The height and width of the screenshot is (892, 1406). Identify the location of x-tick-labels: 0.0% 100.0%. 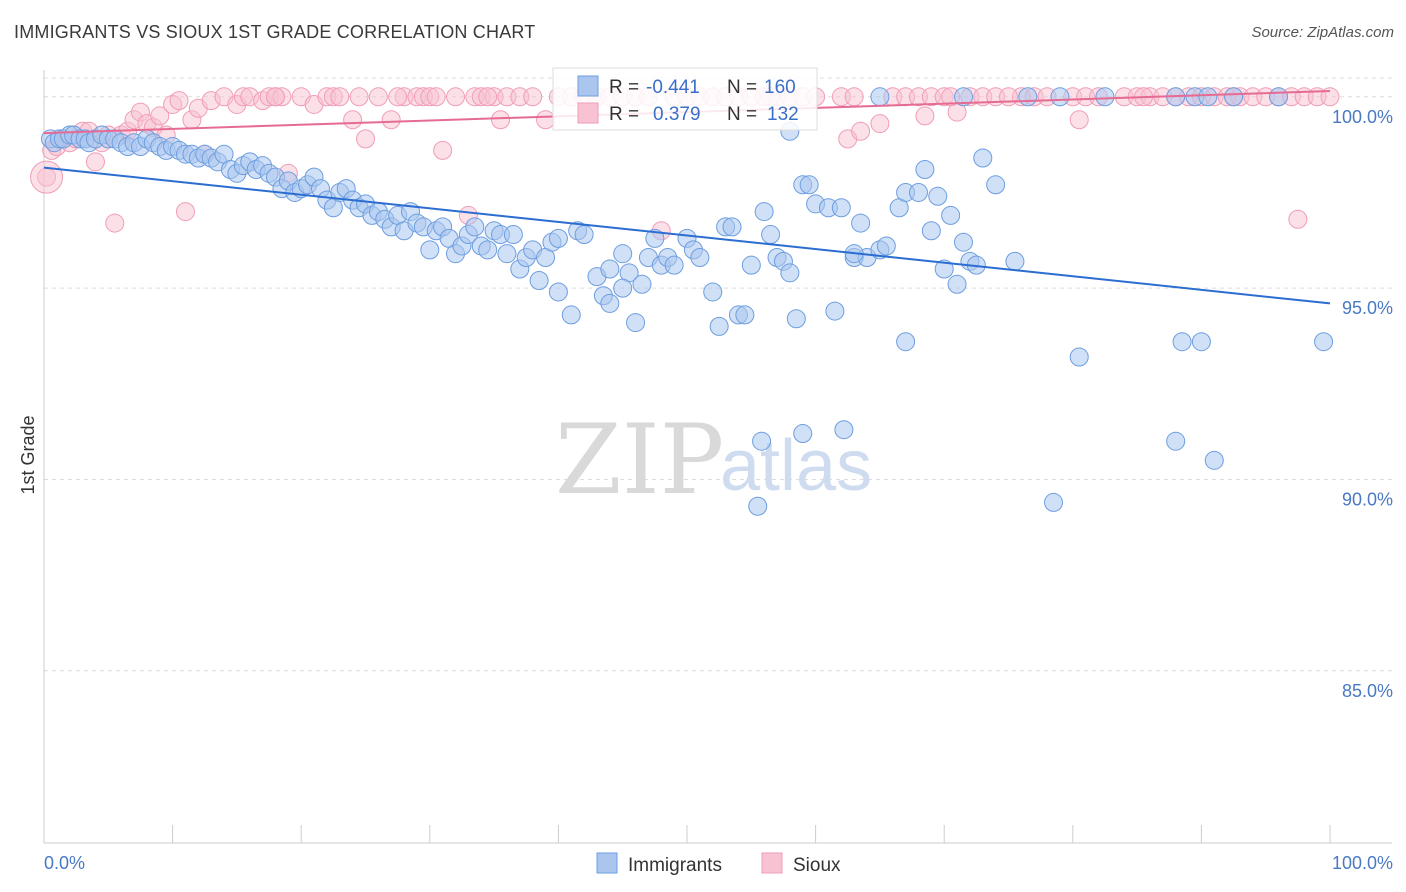
(718, 863).